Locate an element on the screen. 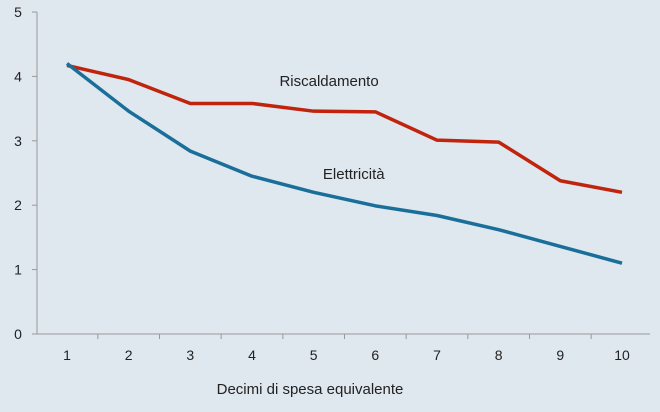 The width and height of the screenshot is (660, 412). series-label-riscaldamento: Riscaldamento is located at coordinates (328, 81).